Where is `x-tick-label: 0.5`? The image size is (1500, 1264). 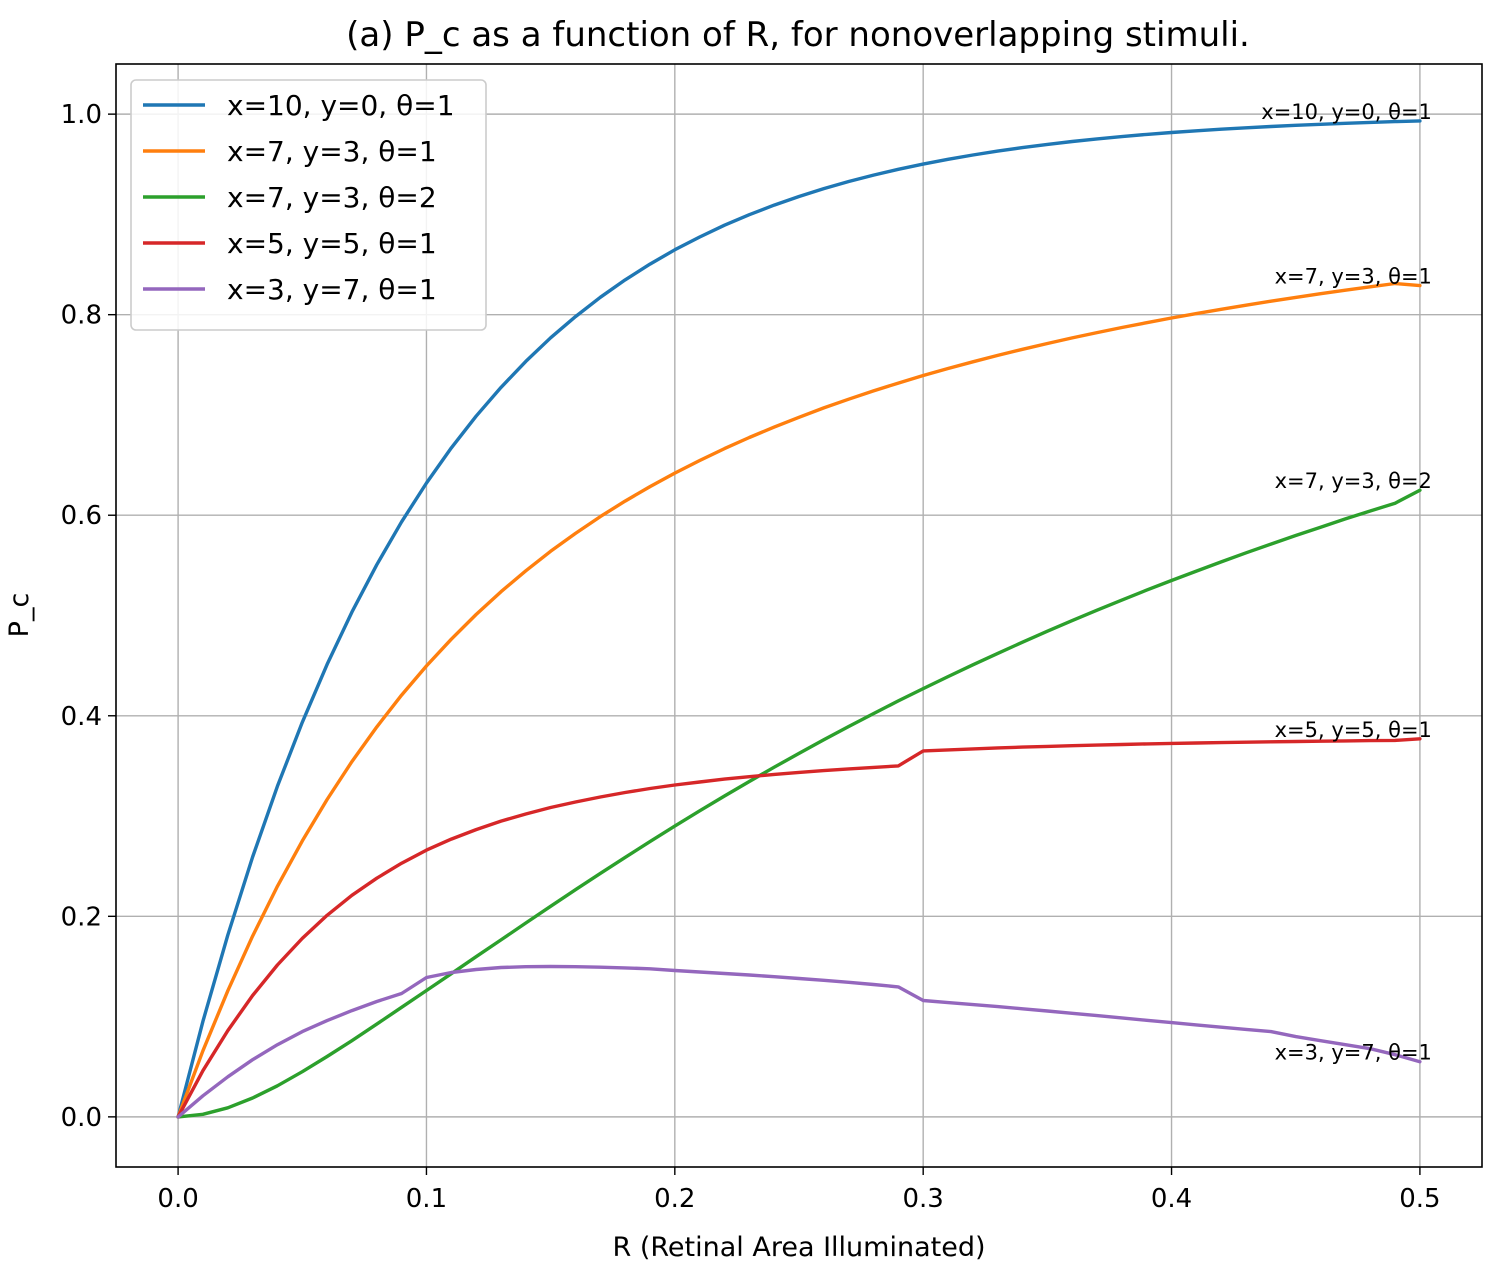 x-tick-label: 0.5 is located at coordinates (1419, 1199).